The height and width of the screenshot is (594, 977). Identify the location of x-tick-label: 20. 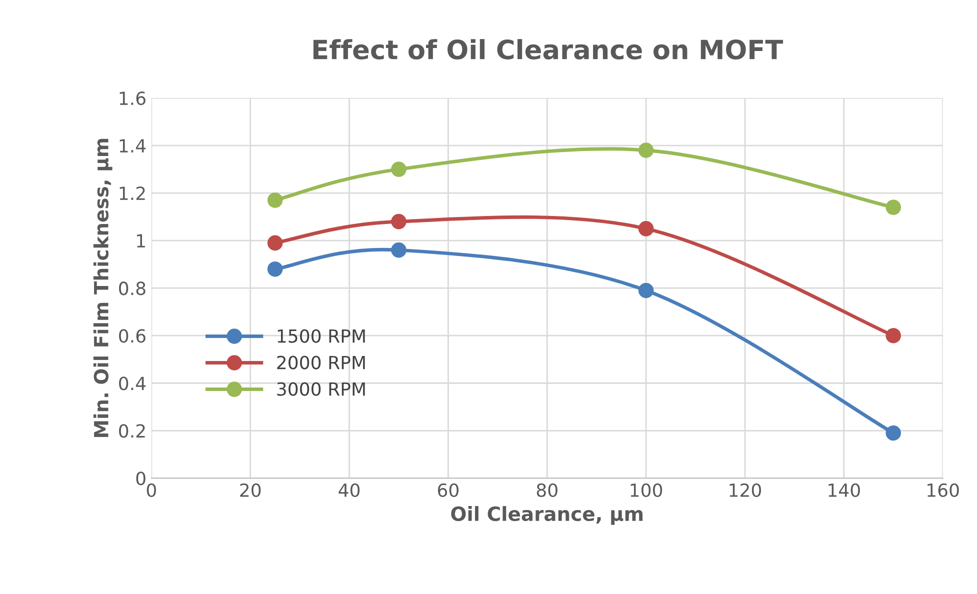
(250, 490).